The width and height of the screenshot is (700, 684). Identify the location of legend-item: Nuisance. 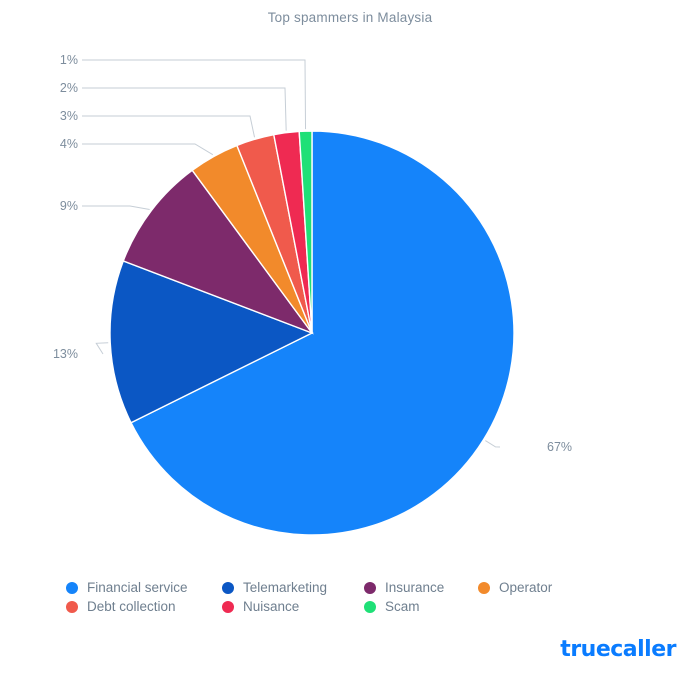
(260, 606).